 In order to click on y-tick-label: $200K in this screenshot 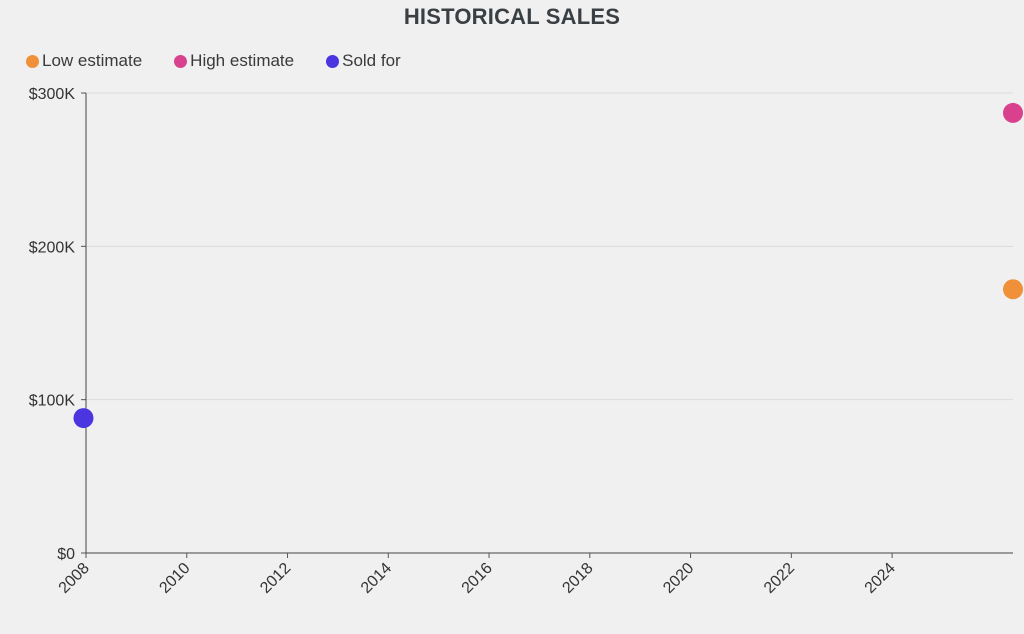, I will do `click(52, 247)`.